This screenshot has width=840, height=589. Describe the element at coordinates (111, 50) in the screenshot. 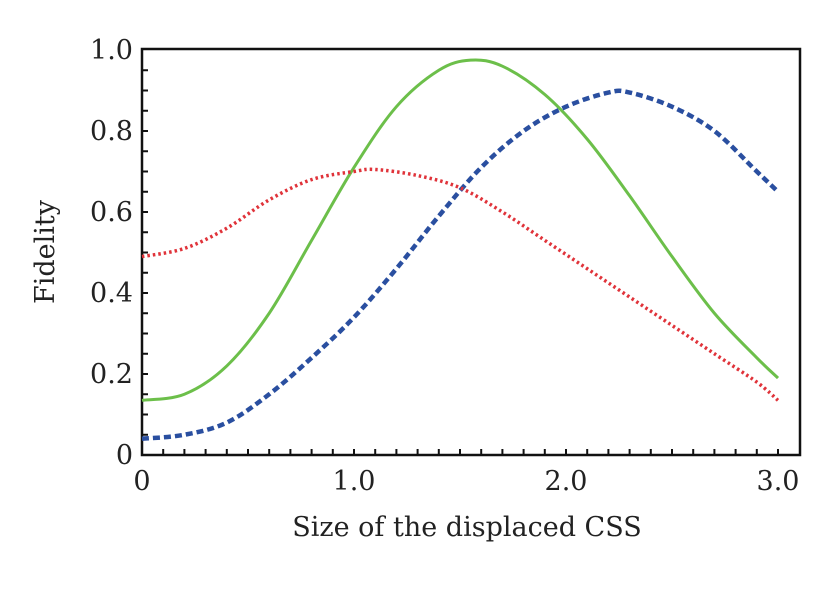

I see `y-tick-label: 1.0` at that location.